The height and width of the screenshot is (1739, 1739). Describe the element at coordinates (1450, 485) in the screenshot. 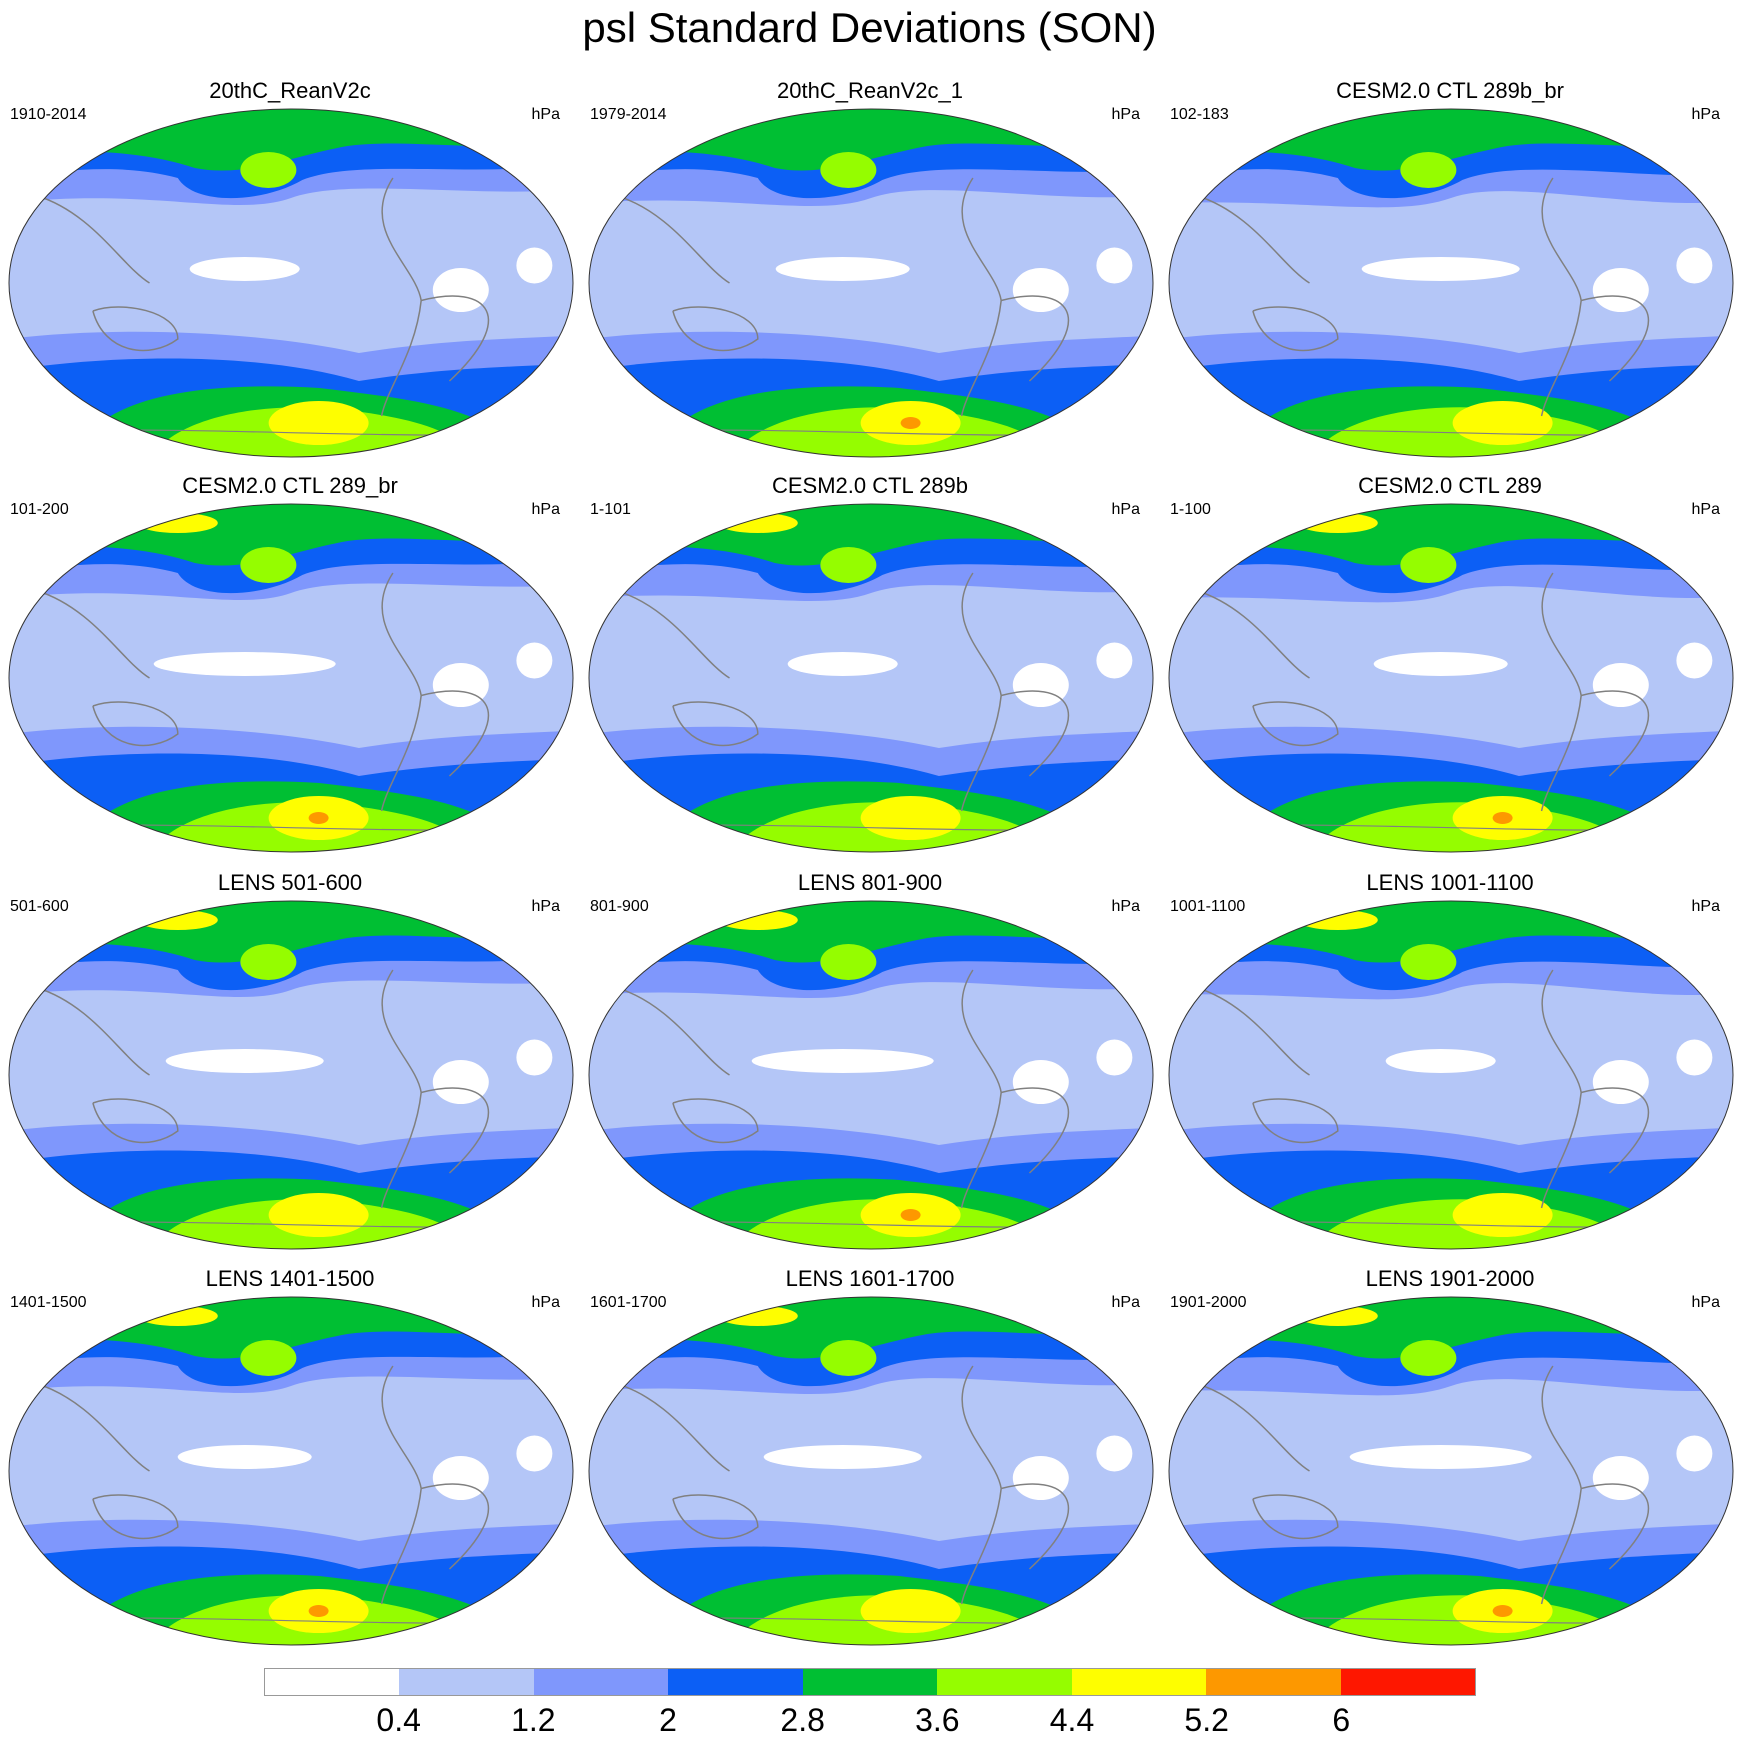

I see `panel-title: CESM2.0 CTL 289` at that location.